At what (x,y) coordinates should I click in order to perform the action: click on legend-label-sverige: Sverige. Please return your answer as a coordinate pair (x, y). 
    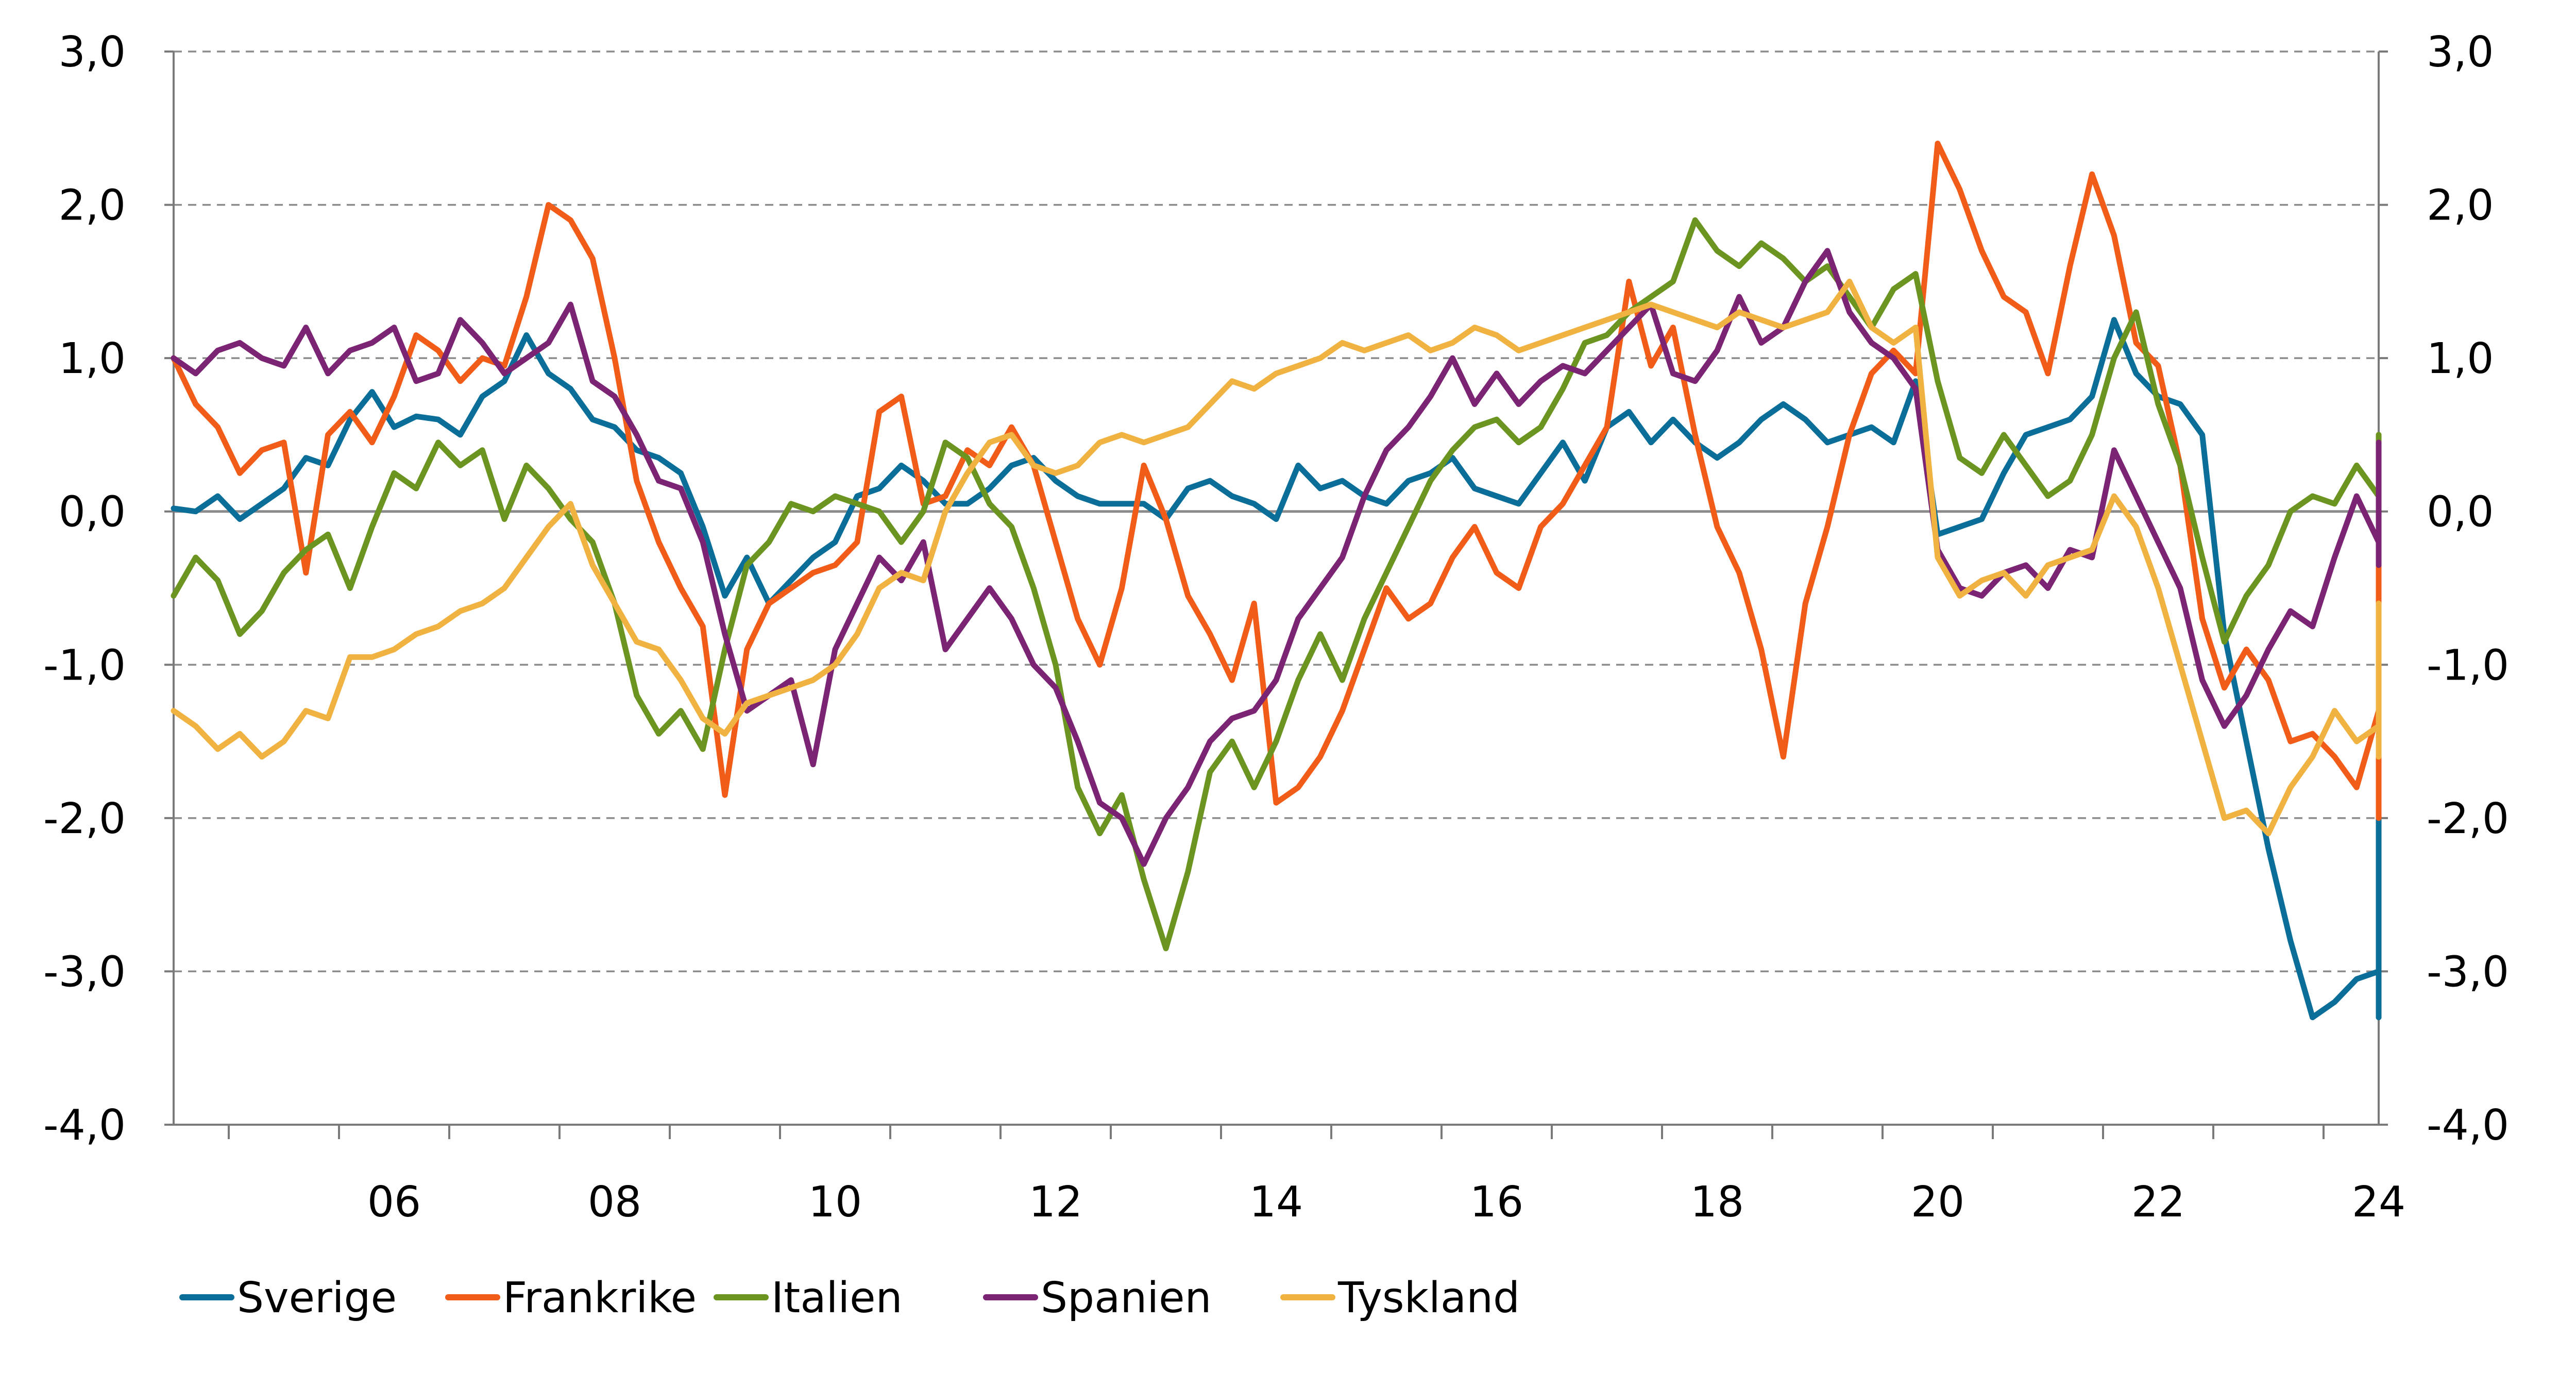
    Looking at the image, I should click on (317, 1298).